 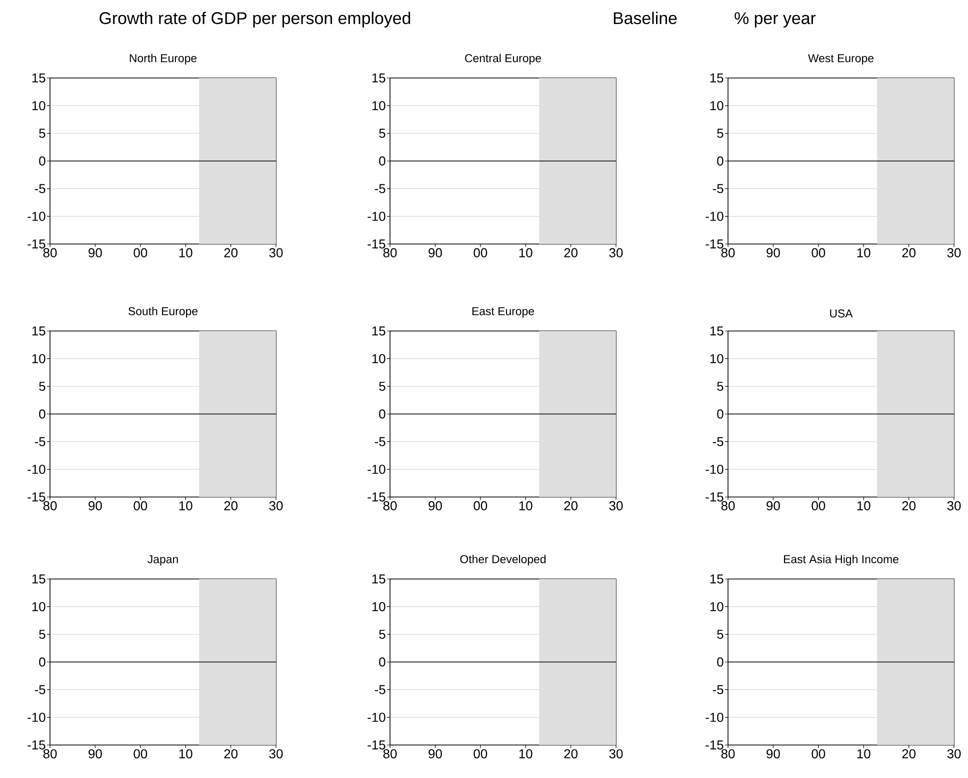 I want to click on chart-title: Central Europe, so click(x=503, y=59).